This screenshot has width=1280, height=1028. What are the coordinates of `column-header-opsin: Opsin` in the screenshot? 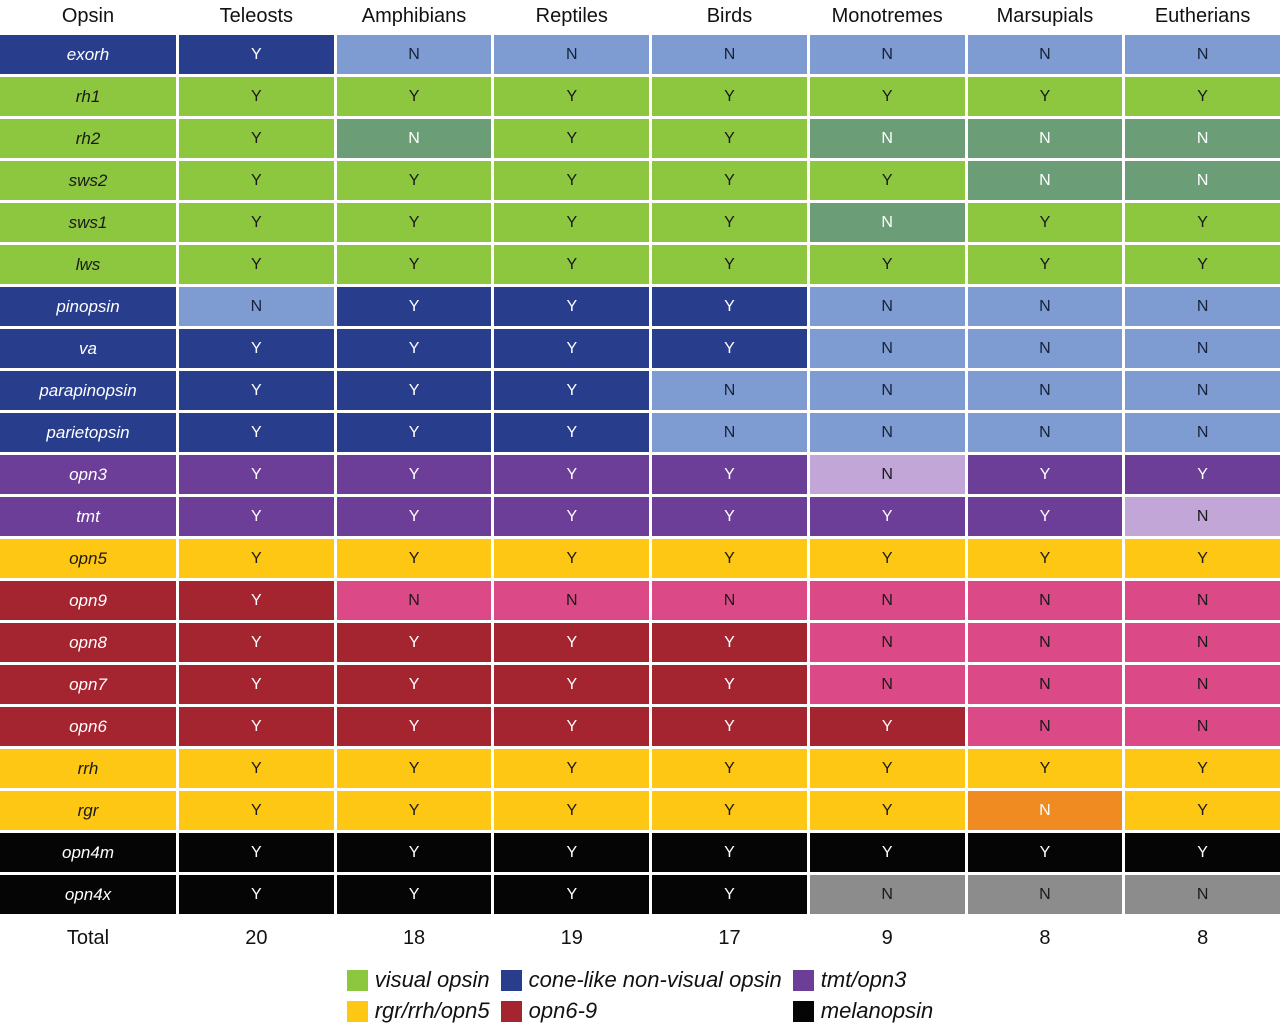 It's located at (88, 16).